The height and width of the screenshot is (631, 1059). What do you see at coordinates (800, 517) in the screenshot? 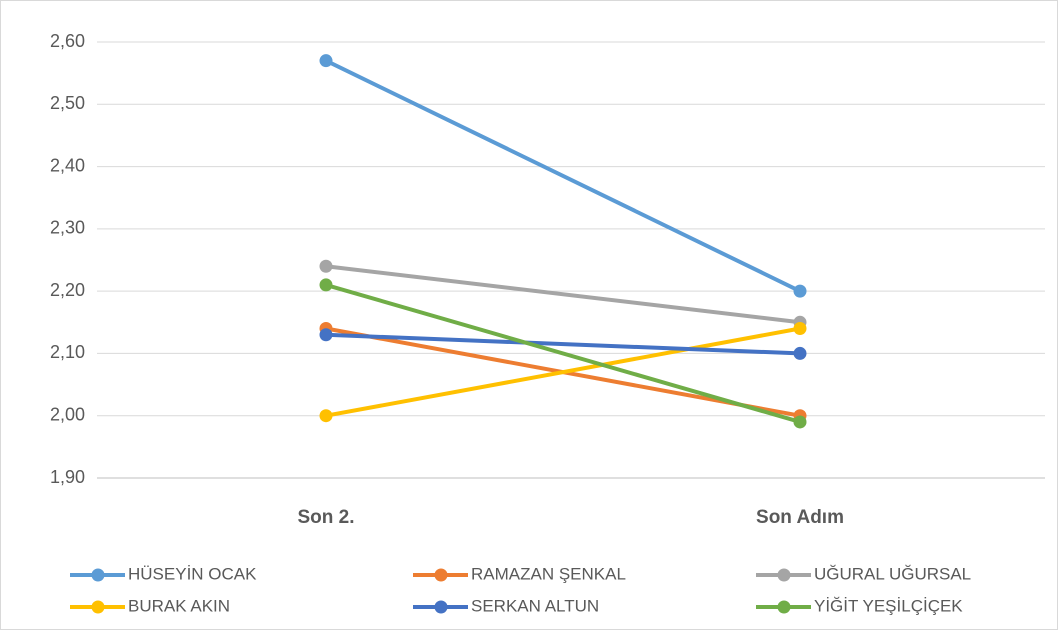
I see `x-tick-label: Son Adım` at bounding box center [800, 517].